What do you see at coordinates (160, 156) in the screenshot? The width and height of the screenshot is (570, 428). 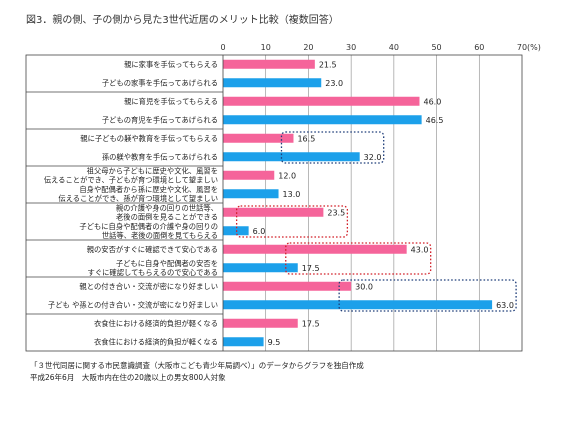 I see `category-label-5: 孫の躾や教育を手伝ってあげられる` at bounding box center [160, 156].